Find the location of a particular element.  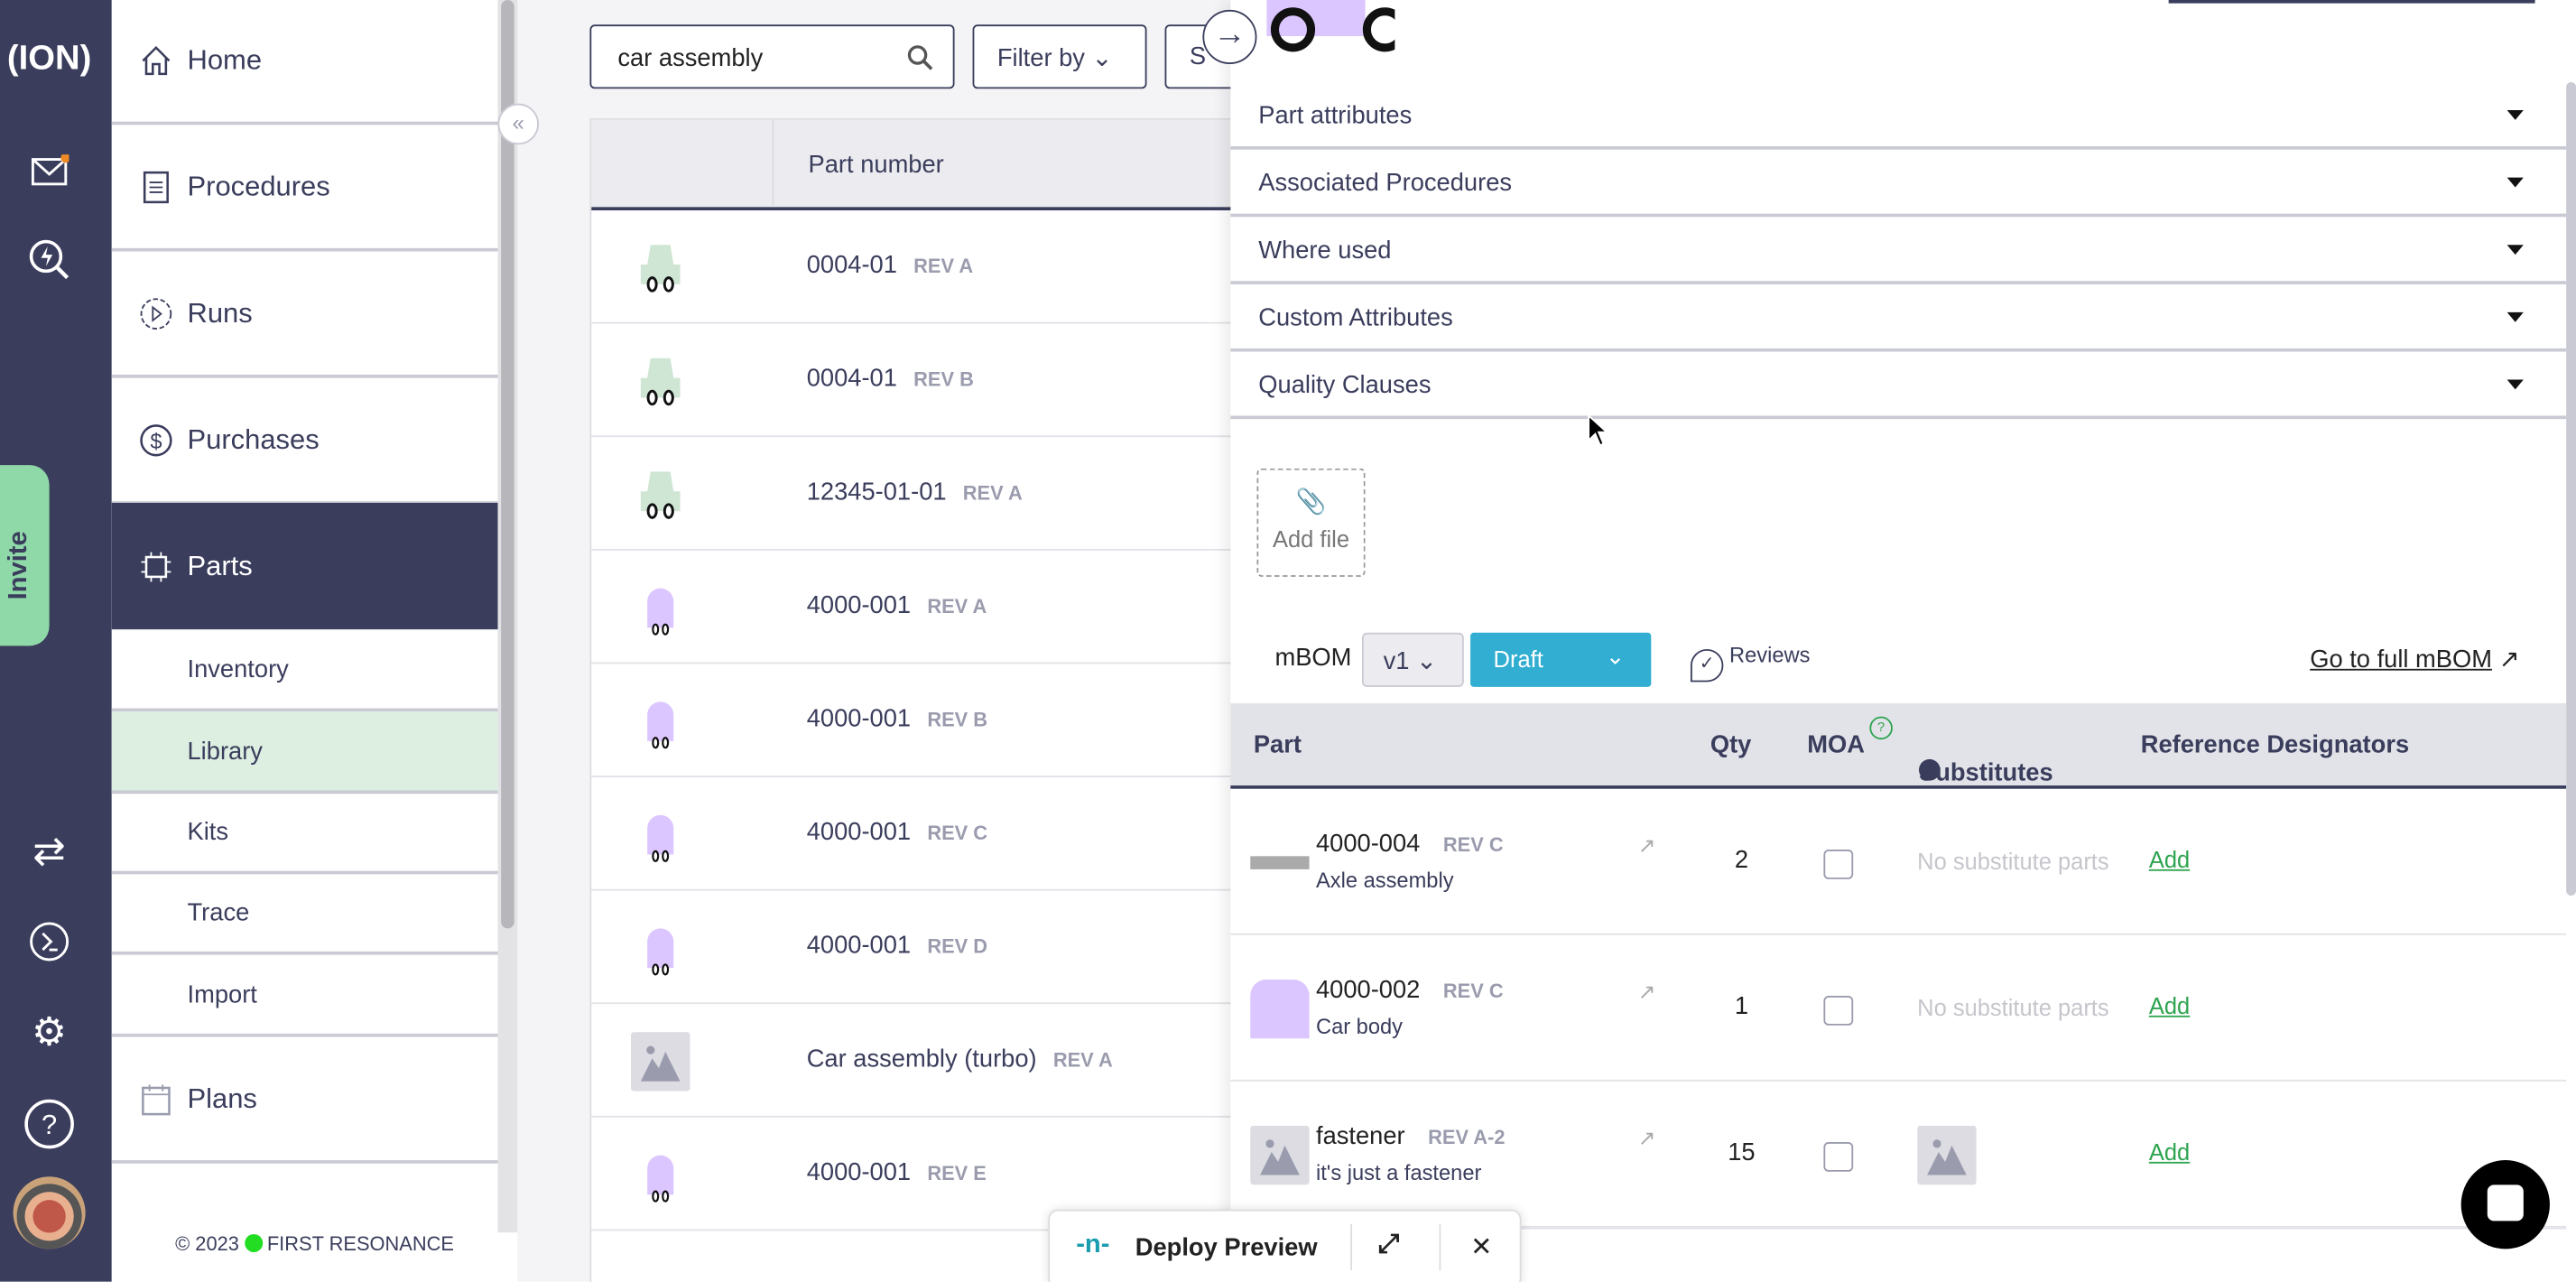

expand-icon: ⤢ is located at coordinates (1389, 1245).